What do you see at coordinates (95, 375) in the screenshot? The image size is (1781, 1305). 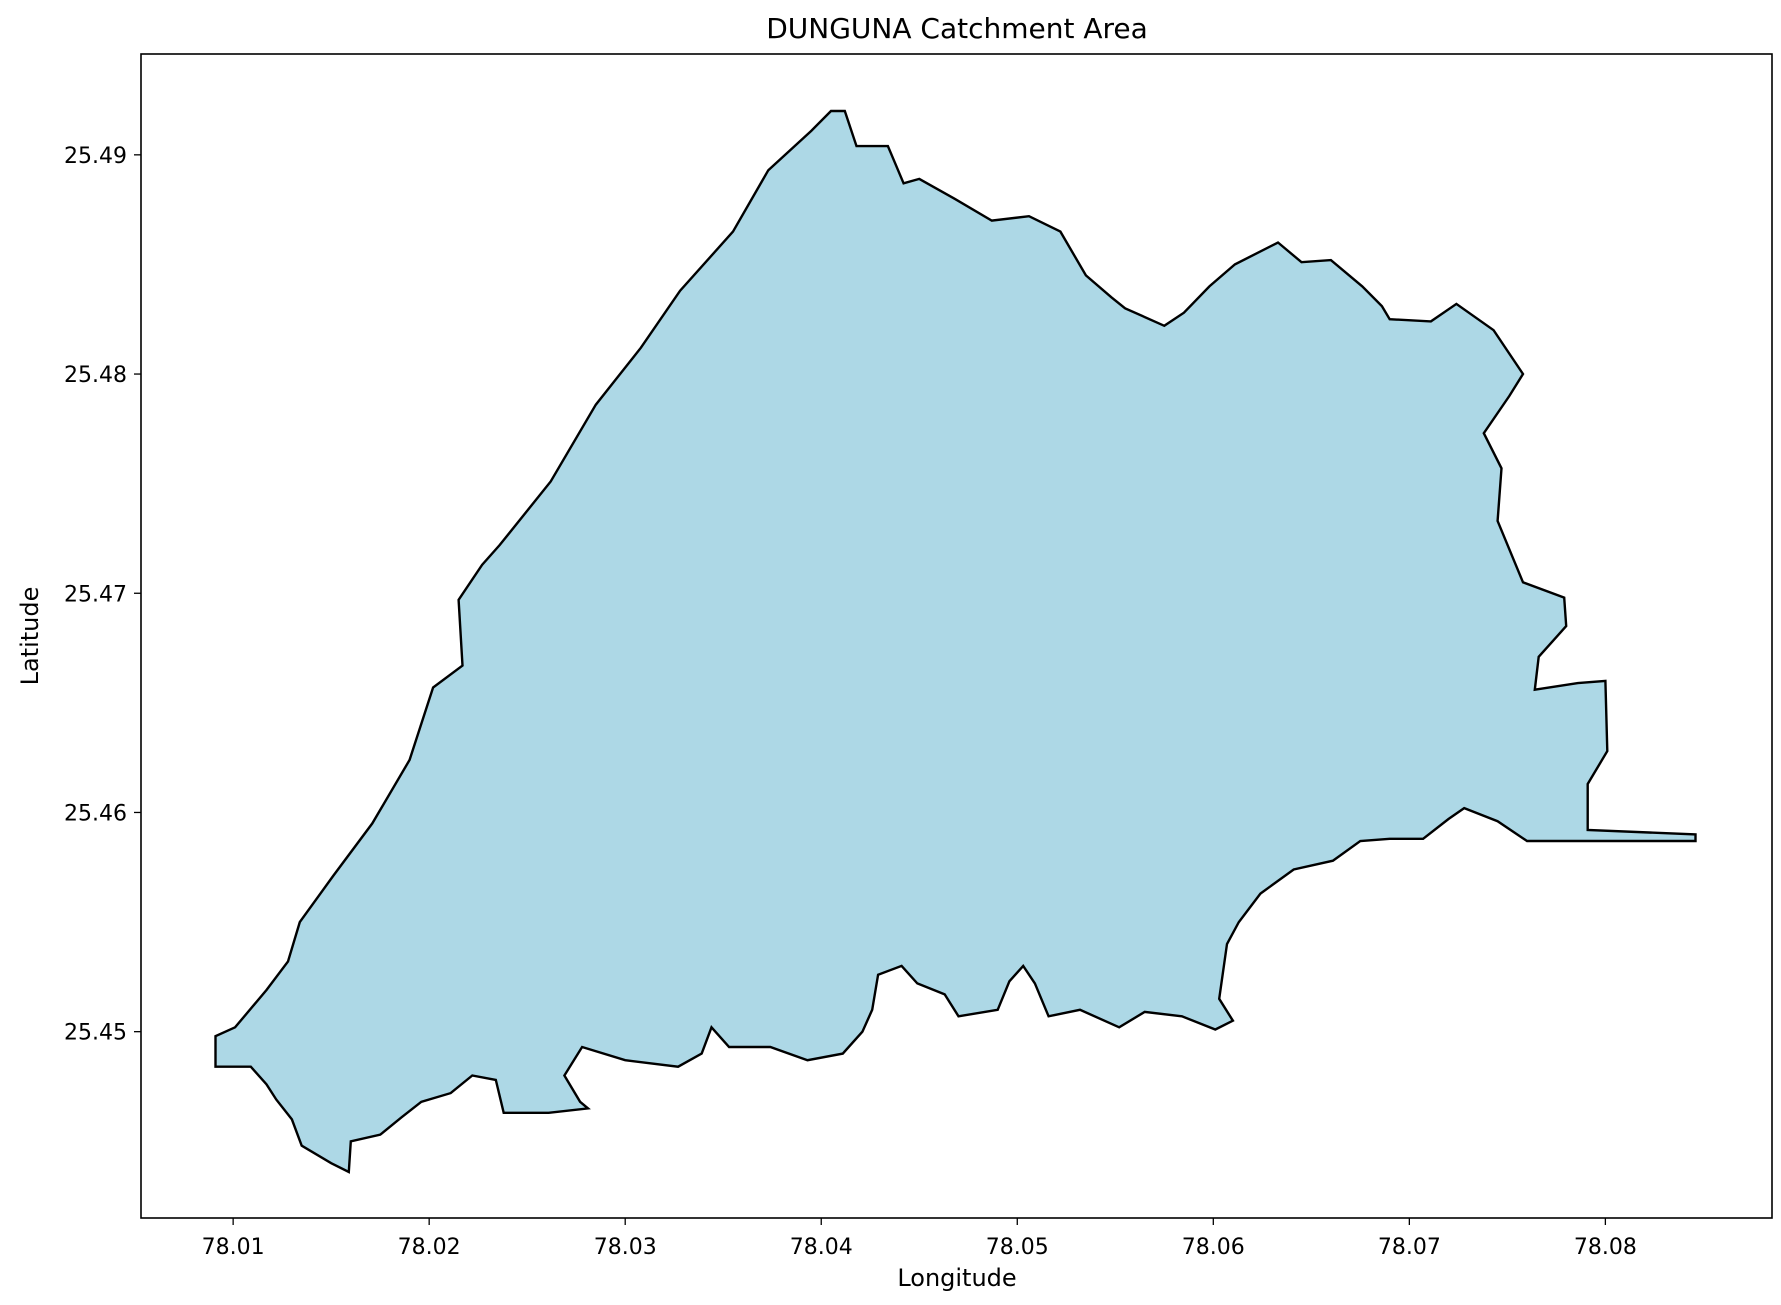 I see `y-tick-label: 25.48` at bounding box center [95, 375].